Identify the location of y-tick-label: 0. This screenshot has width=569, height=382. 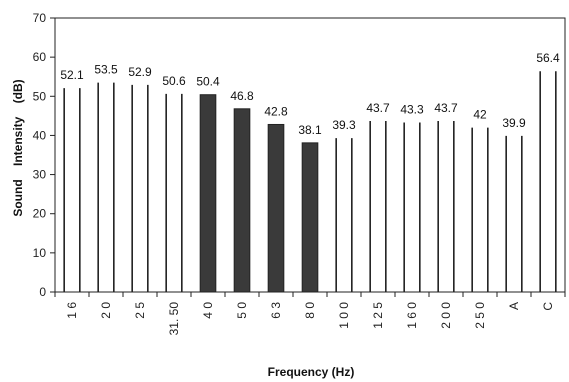
(42, 292).